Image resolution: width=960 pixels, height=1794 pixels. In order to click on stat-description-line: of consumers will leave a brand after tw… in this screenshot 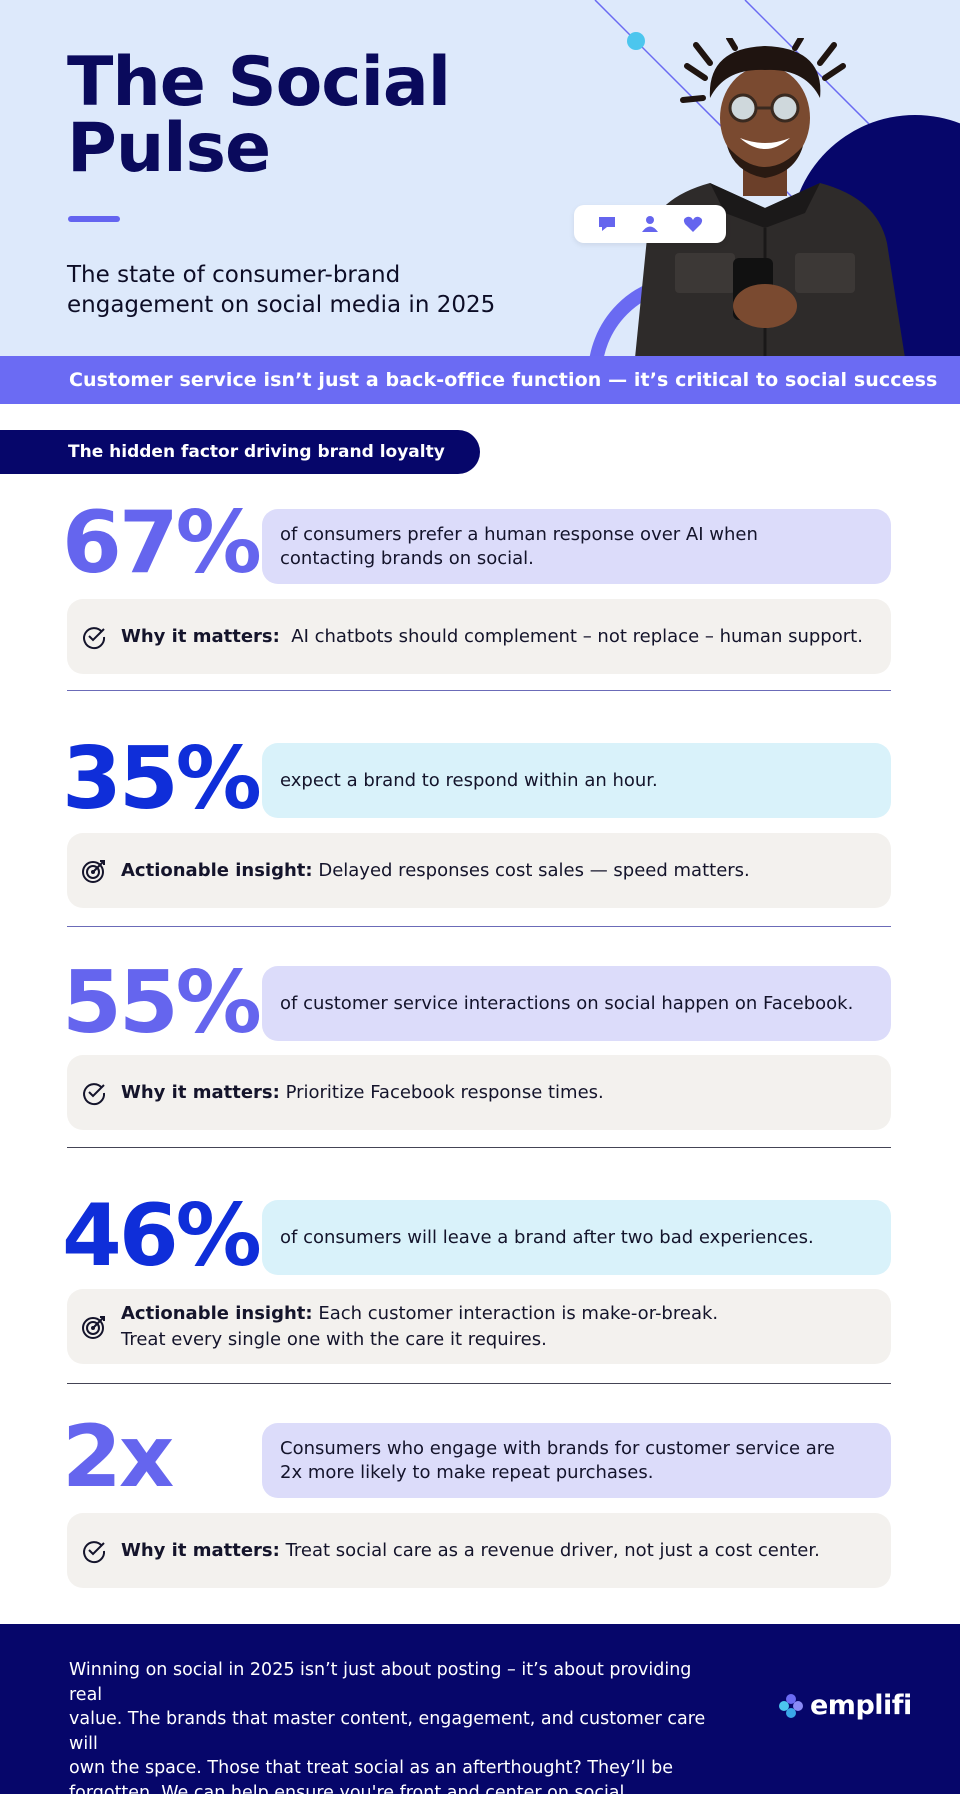, I will do `click(547, 1237)`.